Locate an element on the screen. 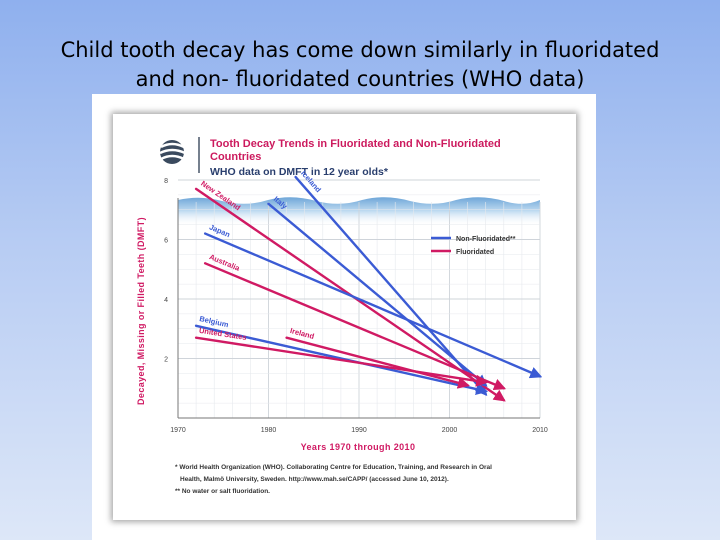 This screenshot has height=540, width=720. x-tick-label: 2000 is located at coordinates (450, 430).